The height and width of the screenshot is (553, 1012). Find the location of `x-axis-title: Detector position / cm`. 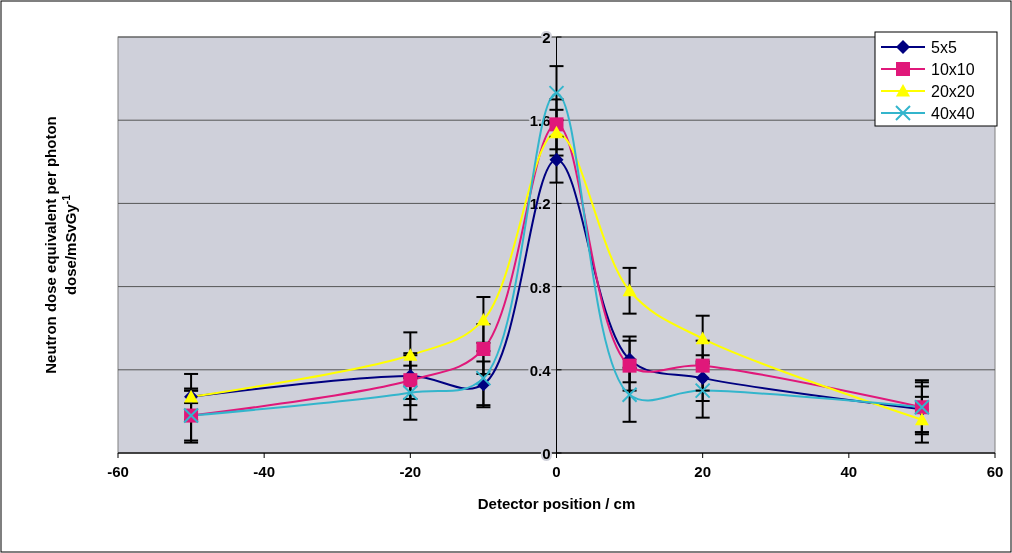

x-axis-title: Detector position / cm is located at coordinates (556, 503).